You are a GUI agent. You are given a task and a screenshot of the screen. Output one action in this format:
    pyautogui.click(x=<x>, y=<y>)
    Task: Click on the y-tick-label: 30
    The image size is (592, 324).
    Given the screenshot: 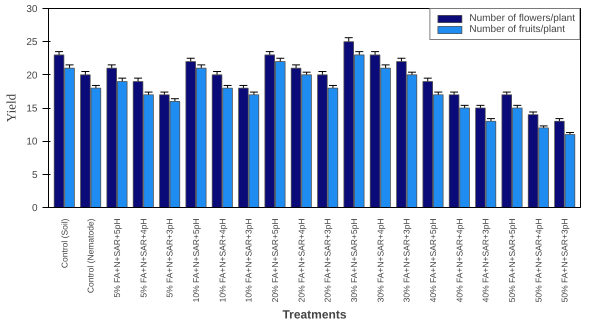 What is the action you would take?
    pyautogui.click(x=32, y=9)
    